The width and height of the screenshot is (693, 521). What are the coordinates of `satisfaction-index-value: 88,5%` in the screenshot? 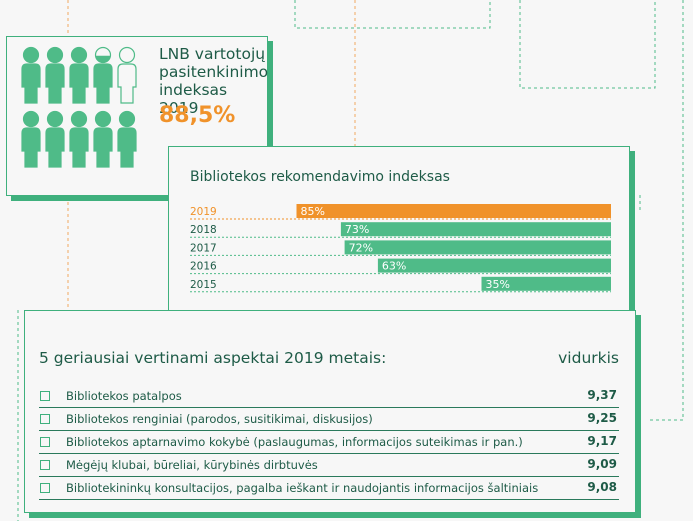 It's located at (197, 115).